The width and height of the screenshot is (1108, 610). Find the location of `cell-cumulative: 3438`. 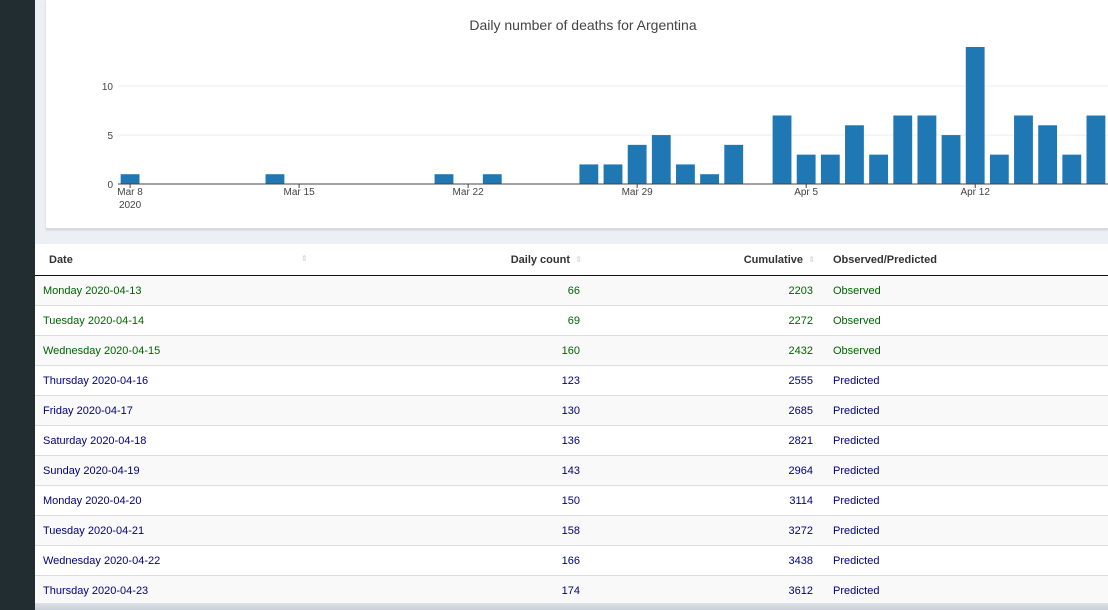

cell-cumulative: 3438 is located at coordinates (709, 560).